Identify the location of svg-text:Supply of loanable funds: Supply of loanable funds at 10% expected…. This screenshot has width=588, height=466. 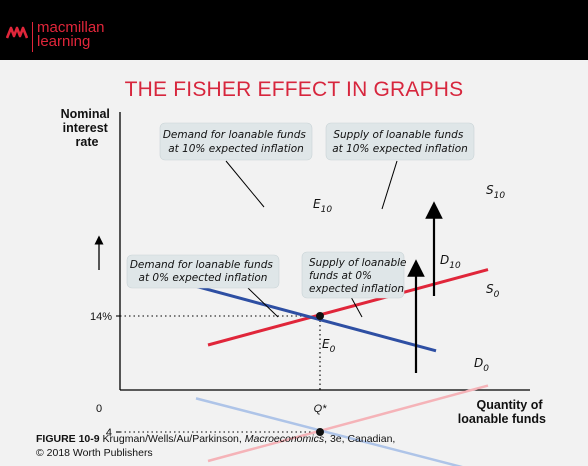
(400, 142).